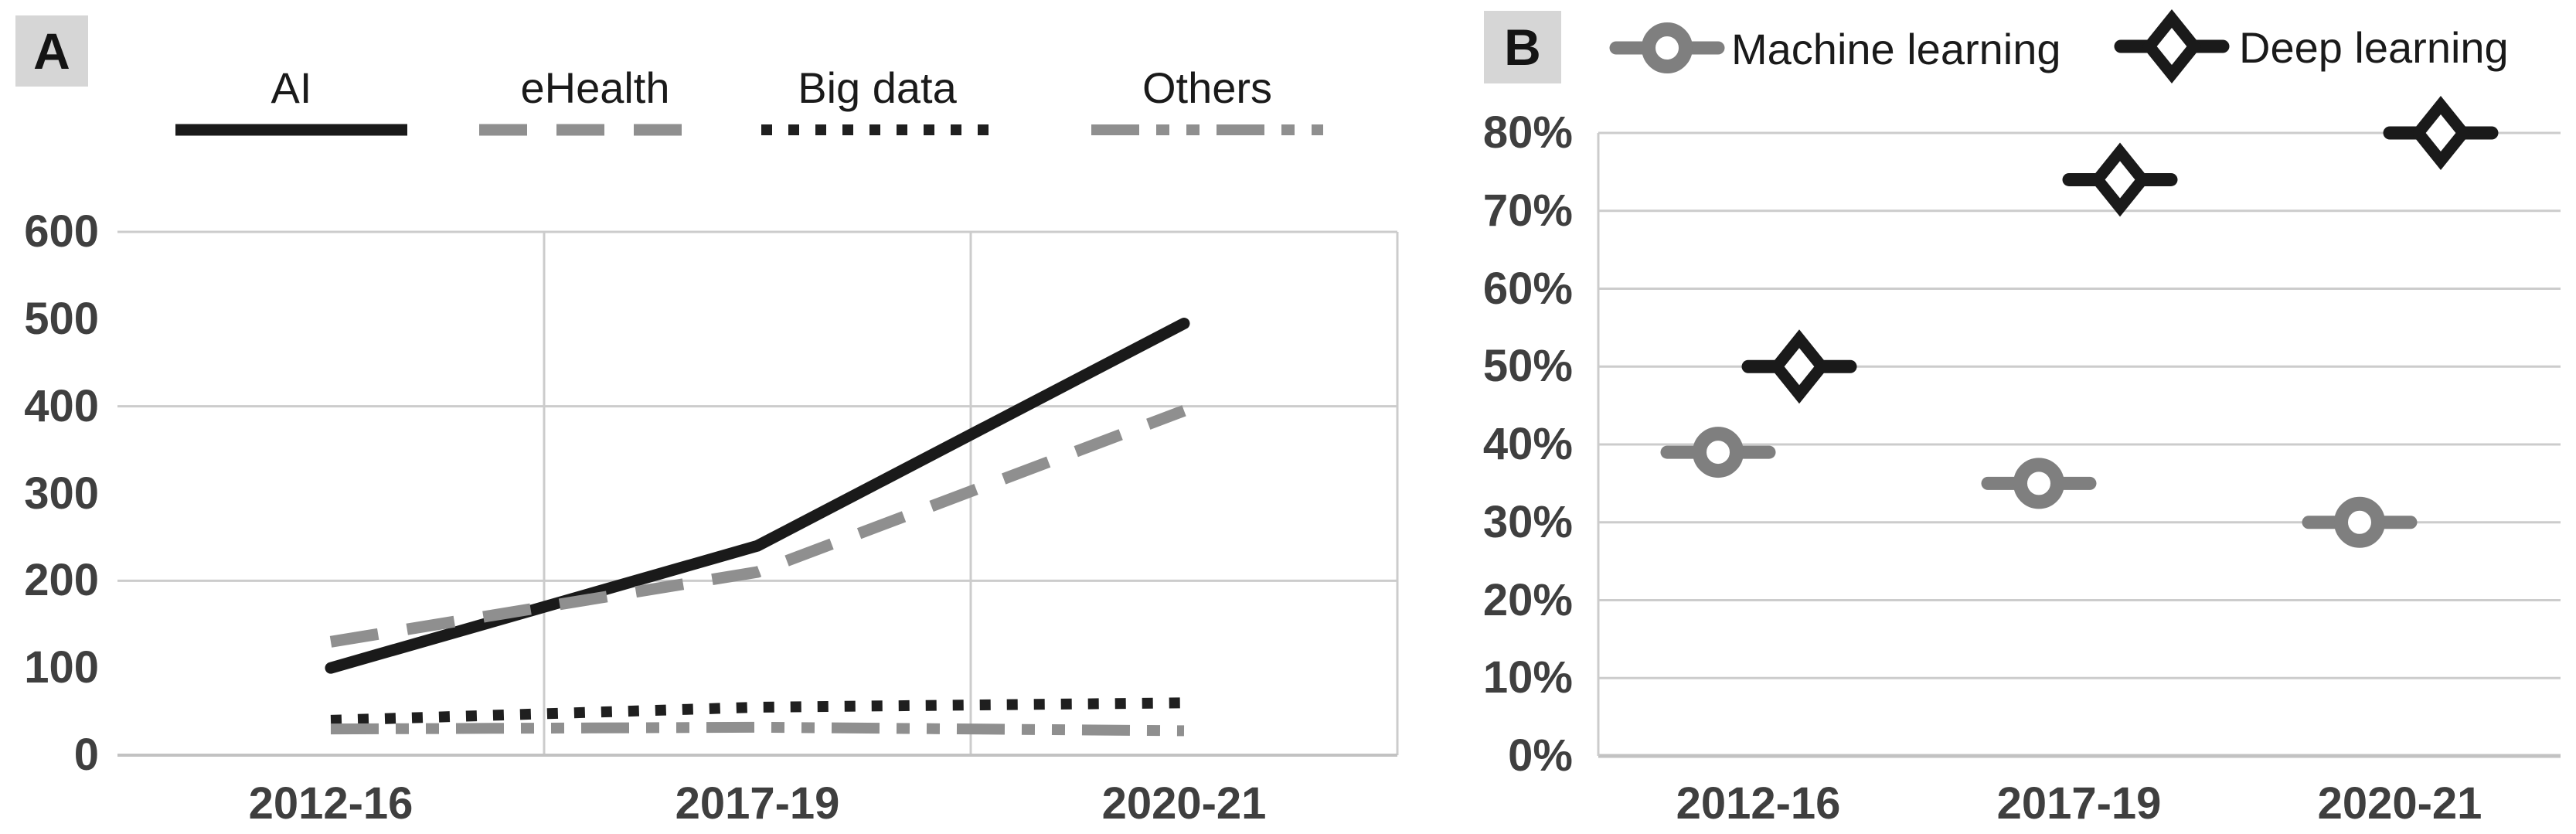  I want to click on legend-marker-deep-learning, so click(2172, 46).